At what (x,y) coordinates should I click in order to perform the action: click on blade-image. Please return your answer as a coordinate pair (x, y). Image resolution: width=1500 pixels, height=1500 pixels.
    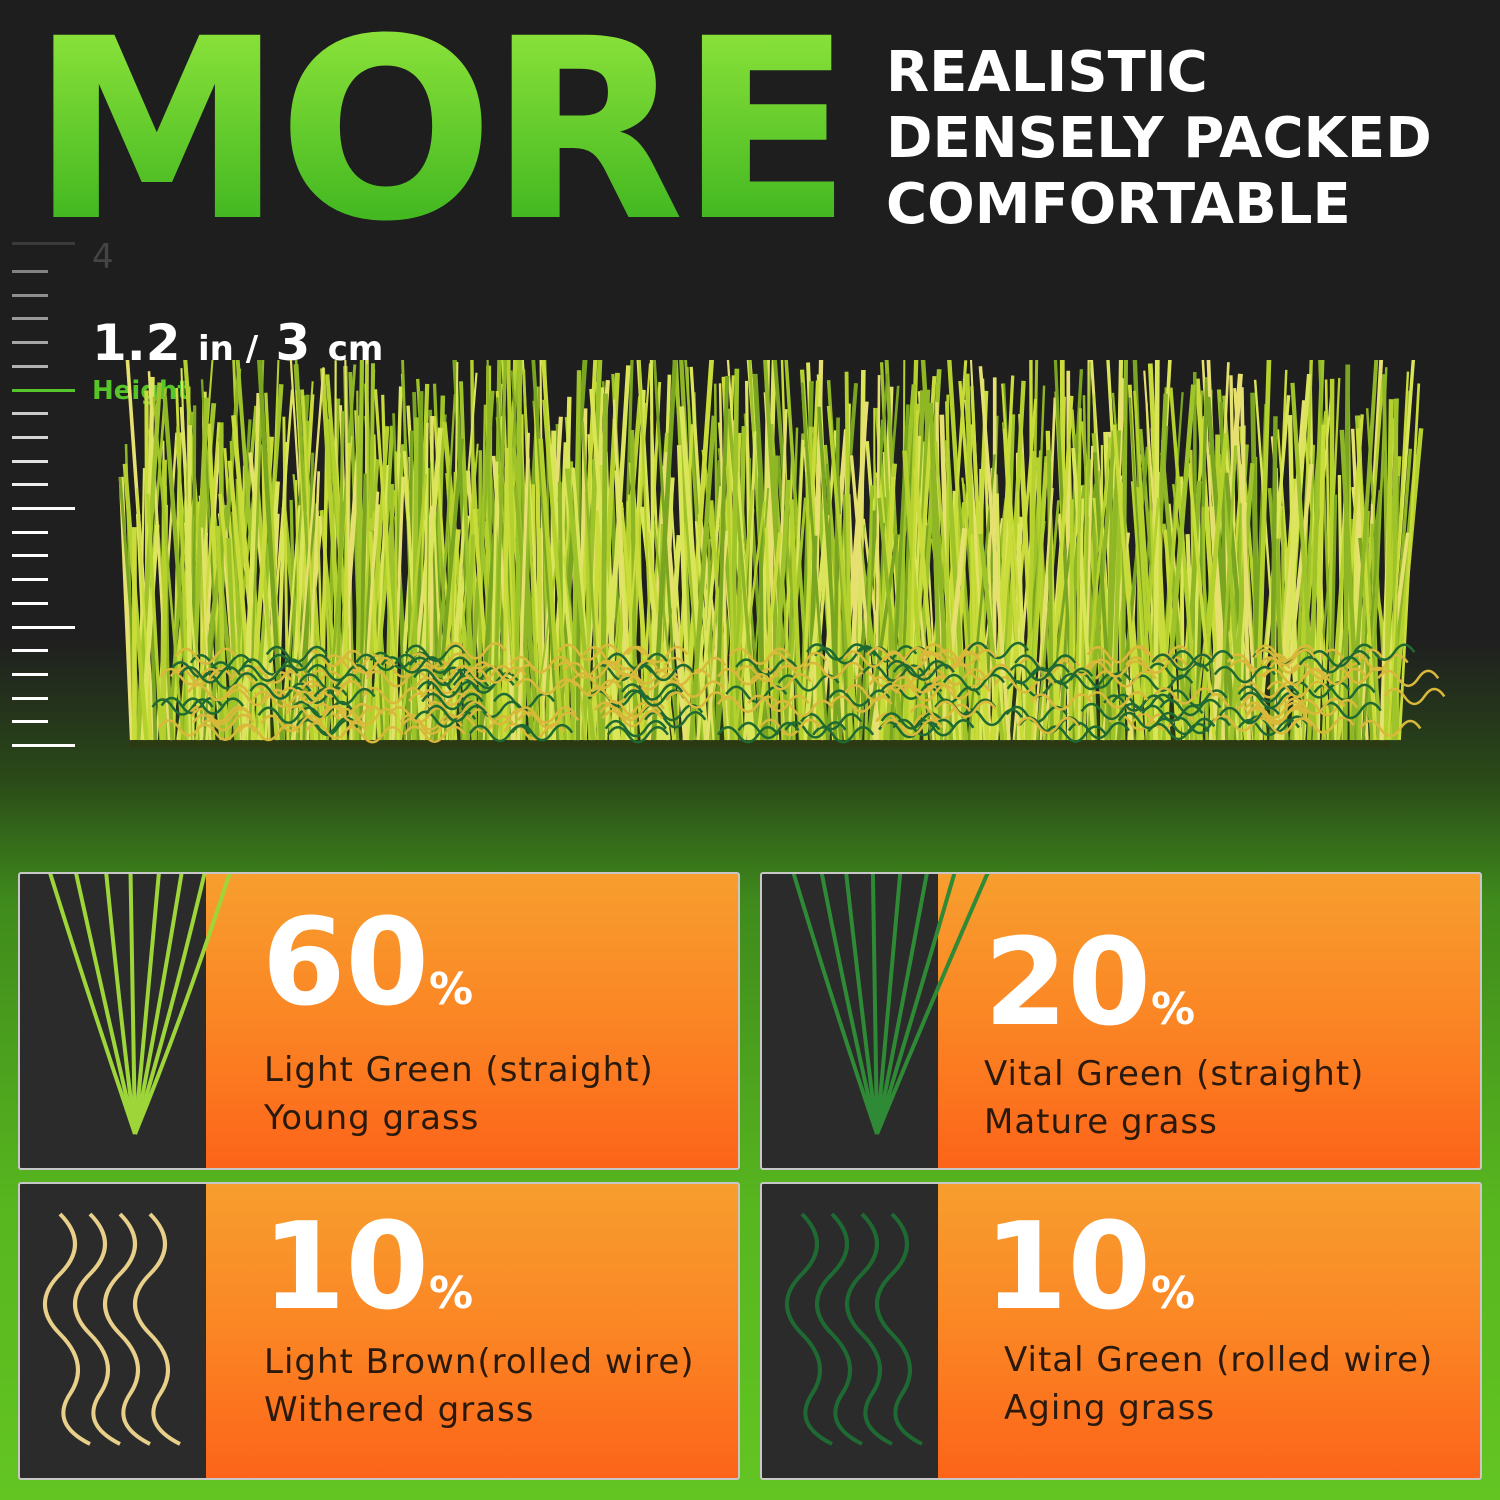
    Looking at the image, I should click on (850, 1331).